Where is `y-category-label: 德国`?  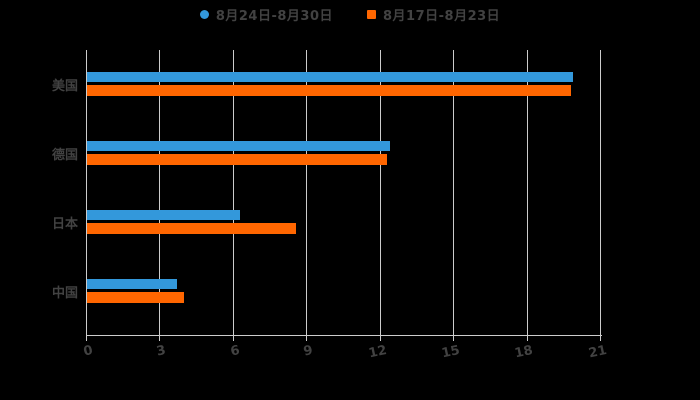
y-category-label: 德国 is located at coordinates (64, 156).